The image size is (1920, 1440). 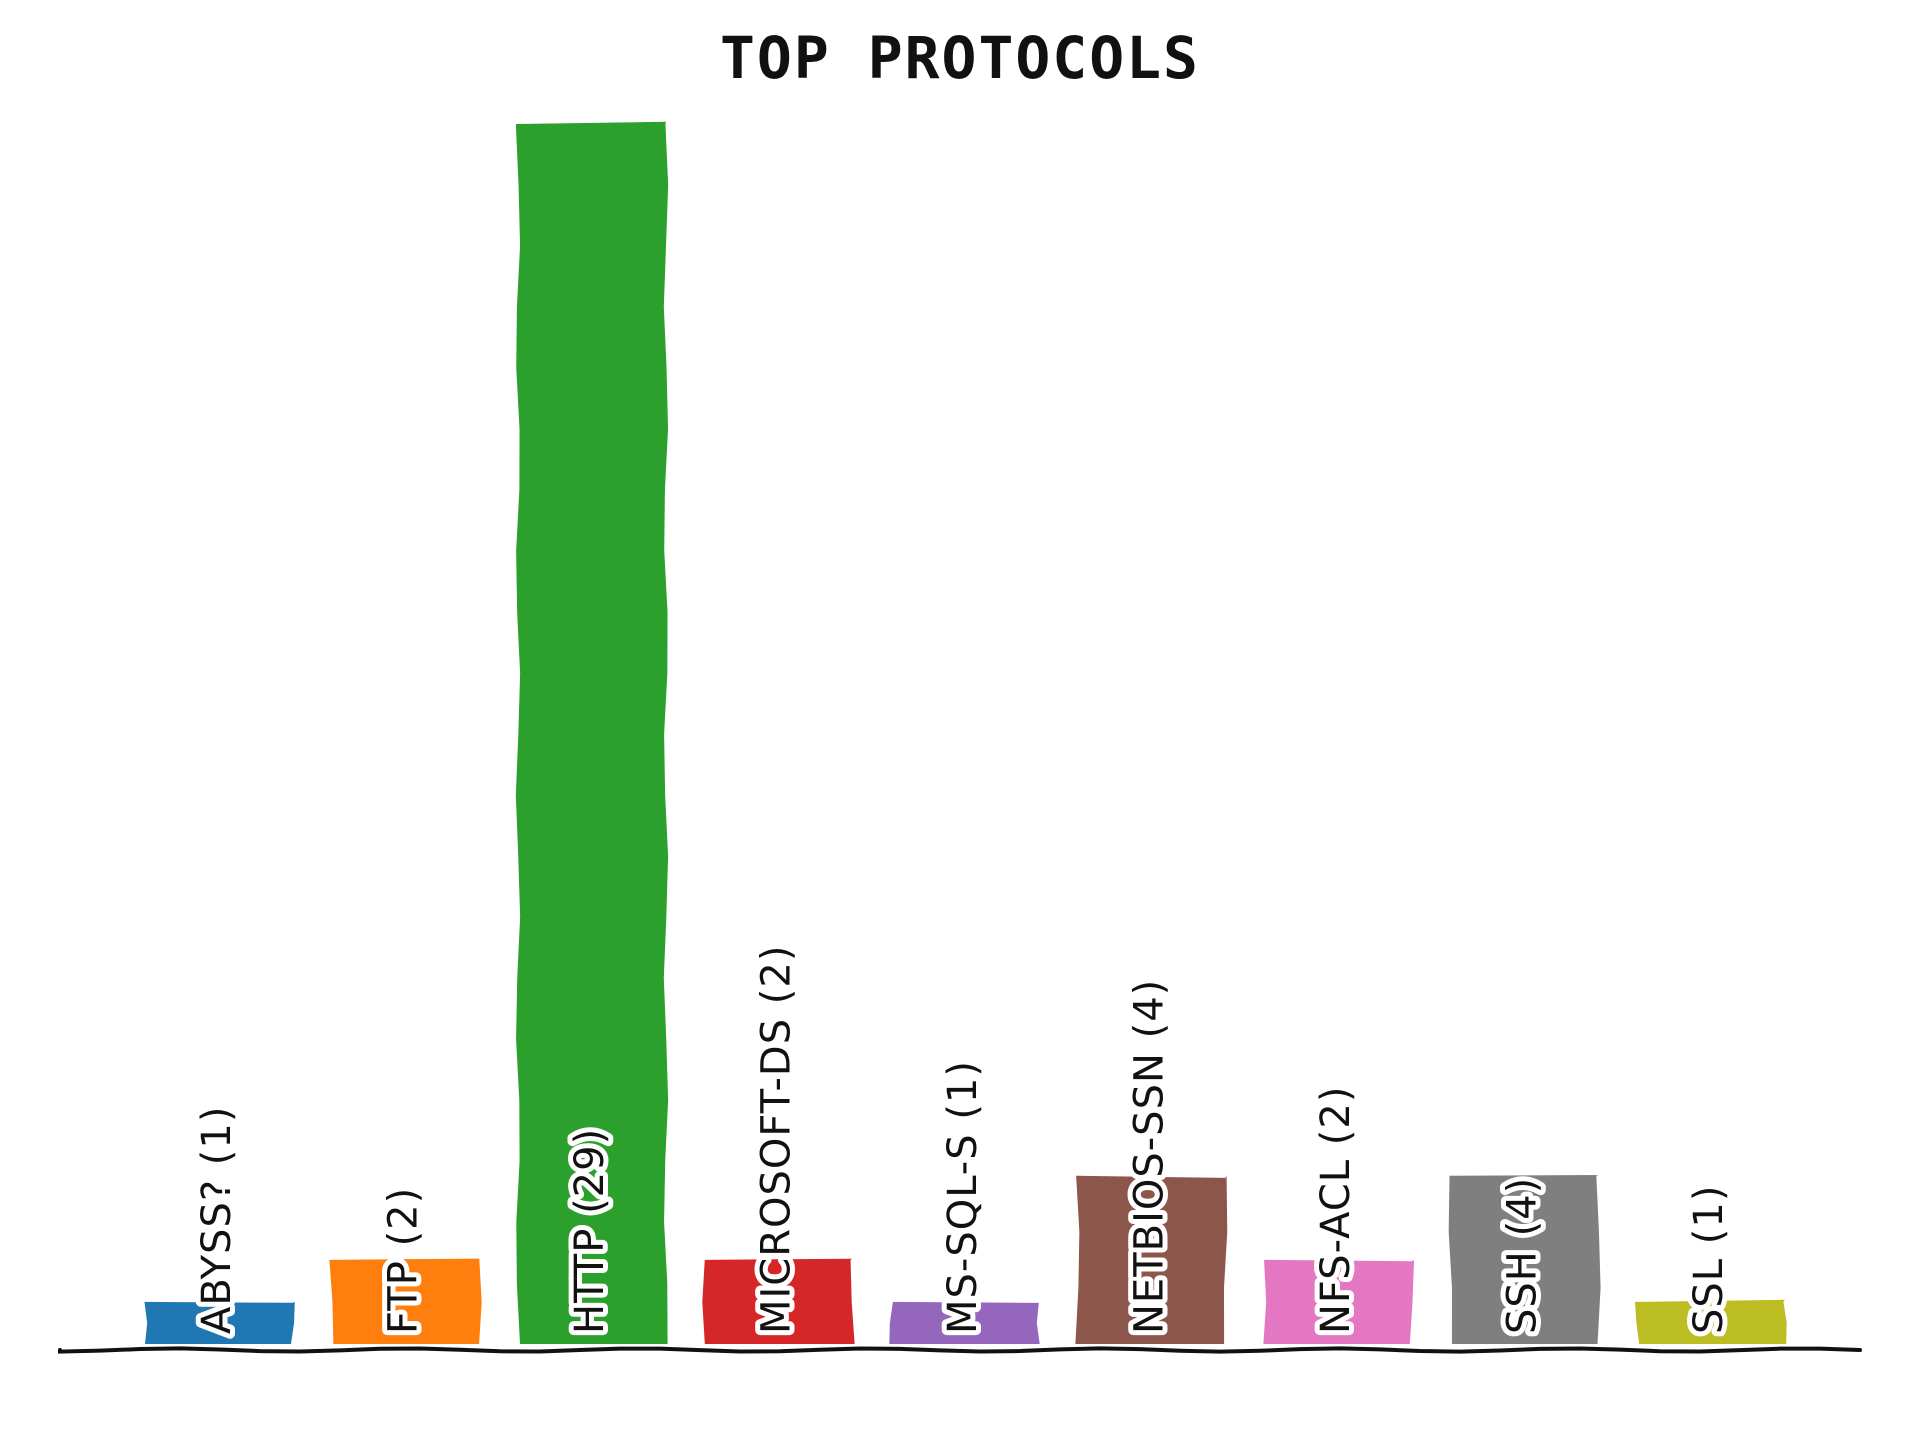 I want to click on bar-ssh, so click(x=1524, y=1259).